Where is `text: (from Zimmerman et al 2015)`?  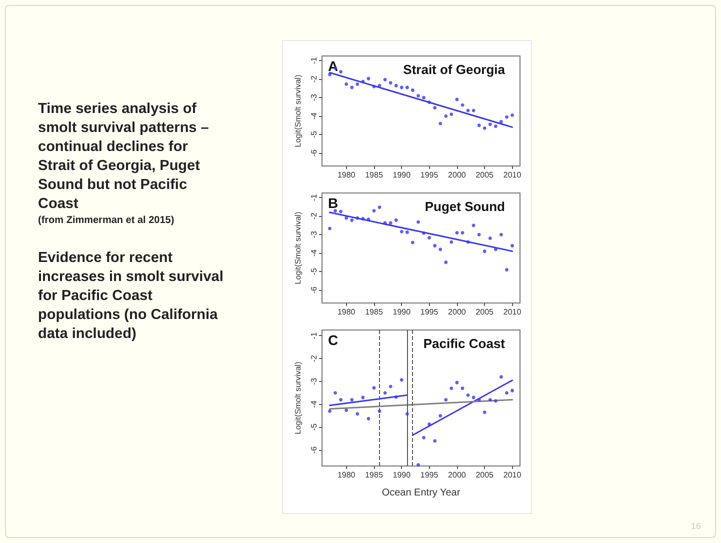 text: (from Zimmerman et al 2015) is located at coordinates (107, 220).